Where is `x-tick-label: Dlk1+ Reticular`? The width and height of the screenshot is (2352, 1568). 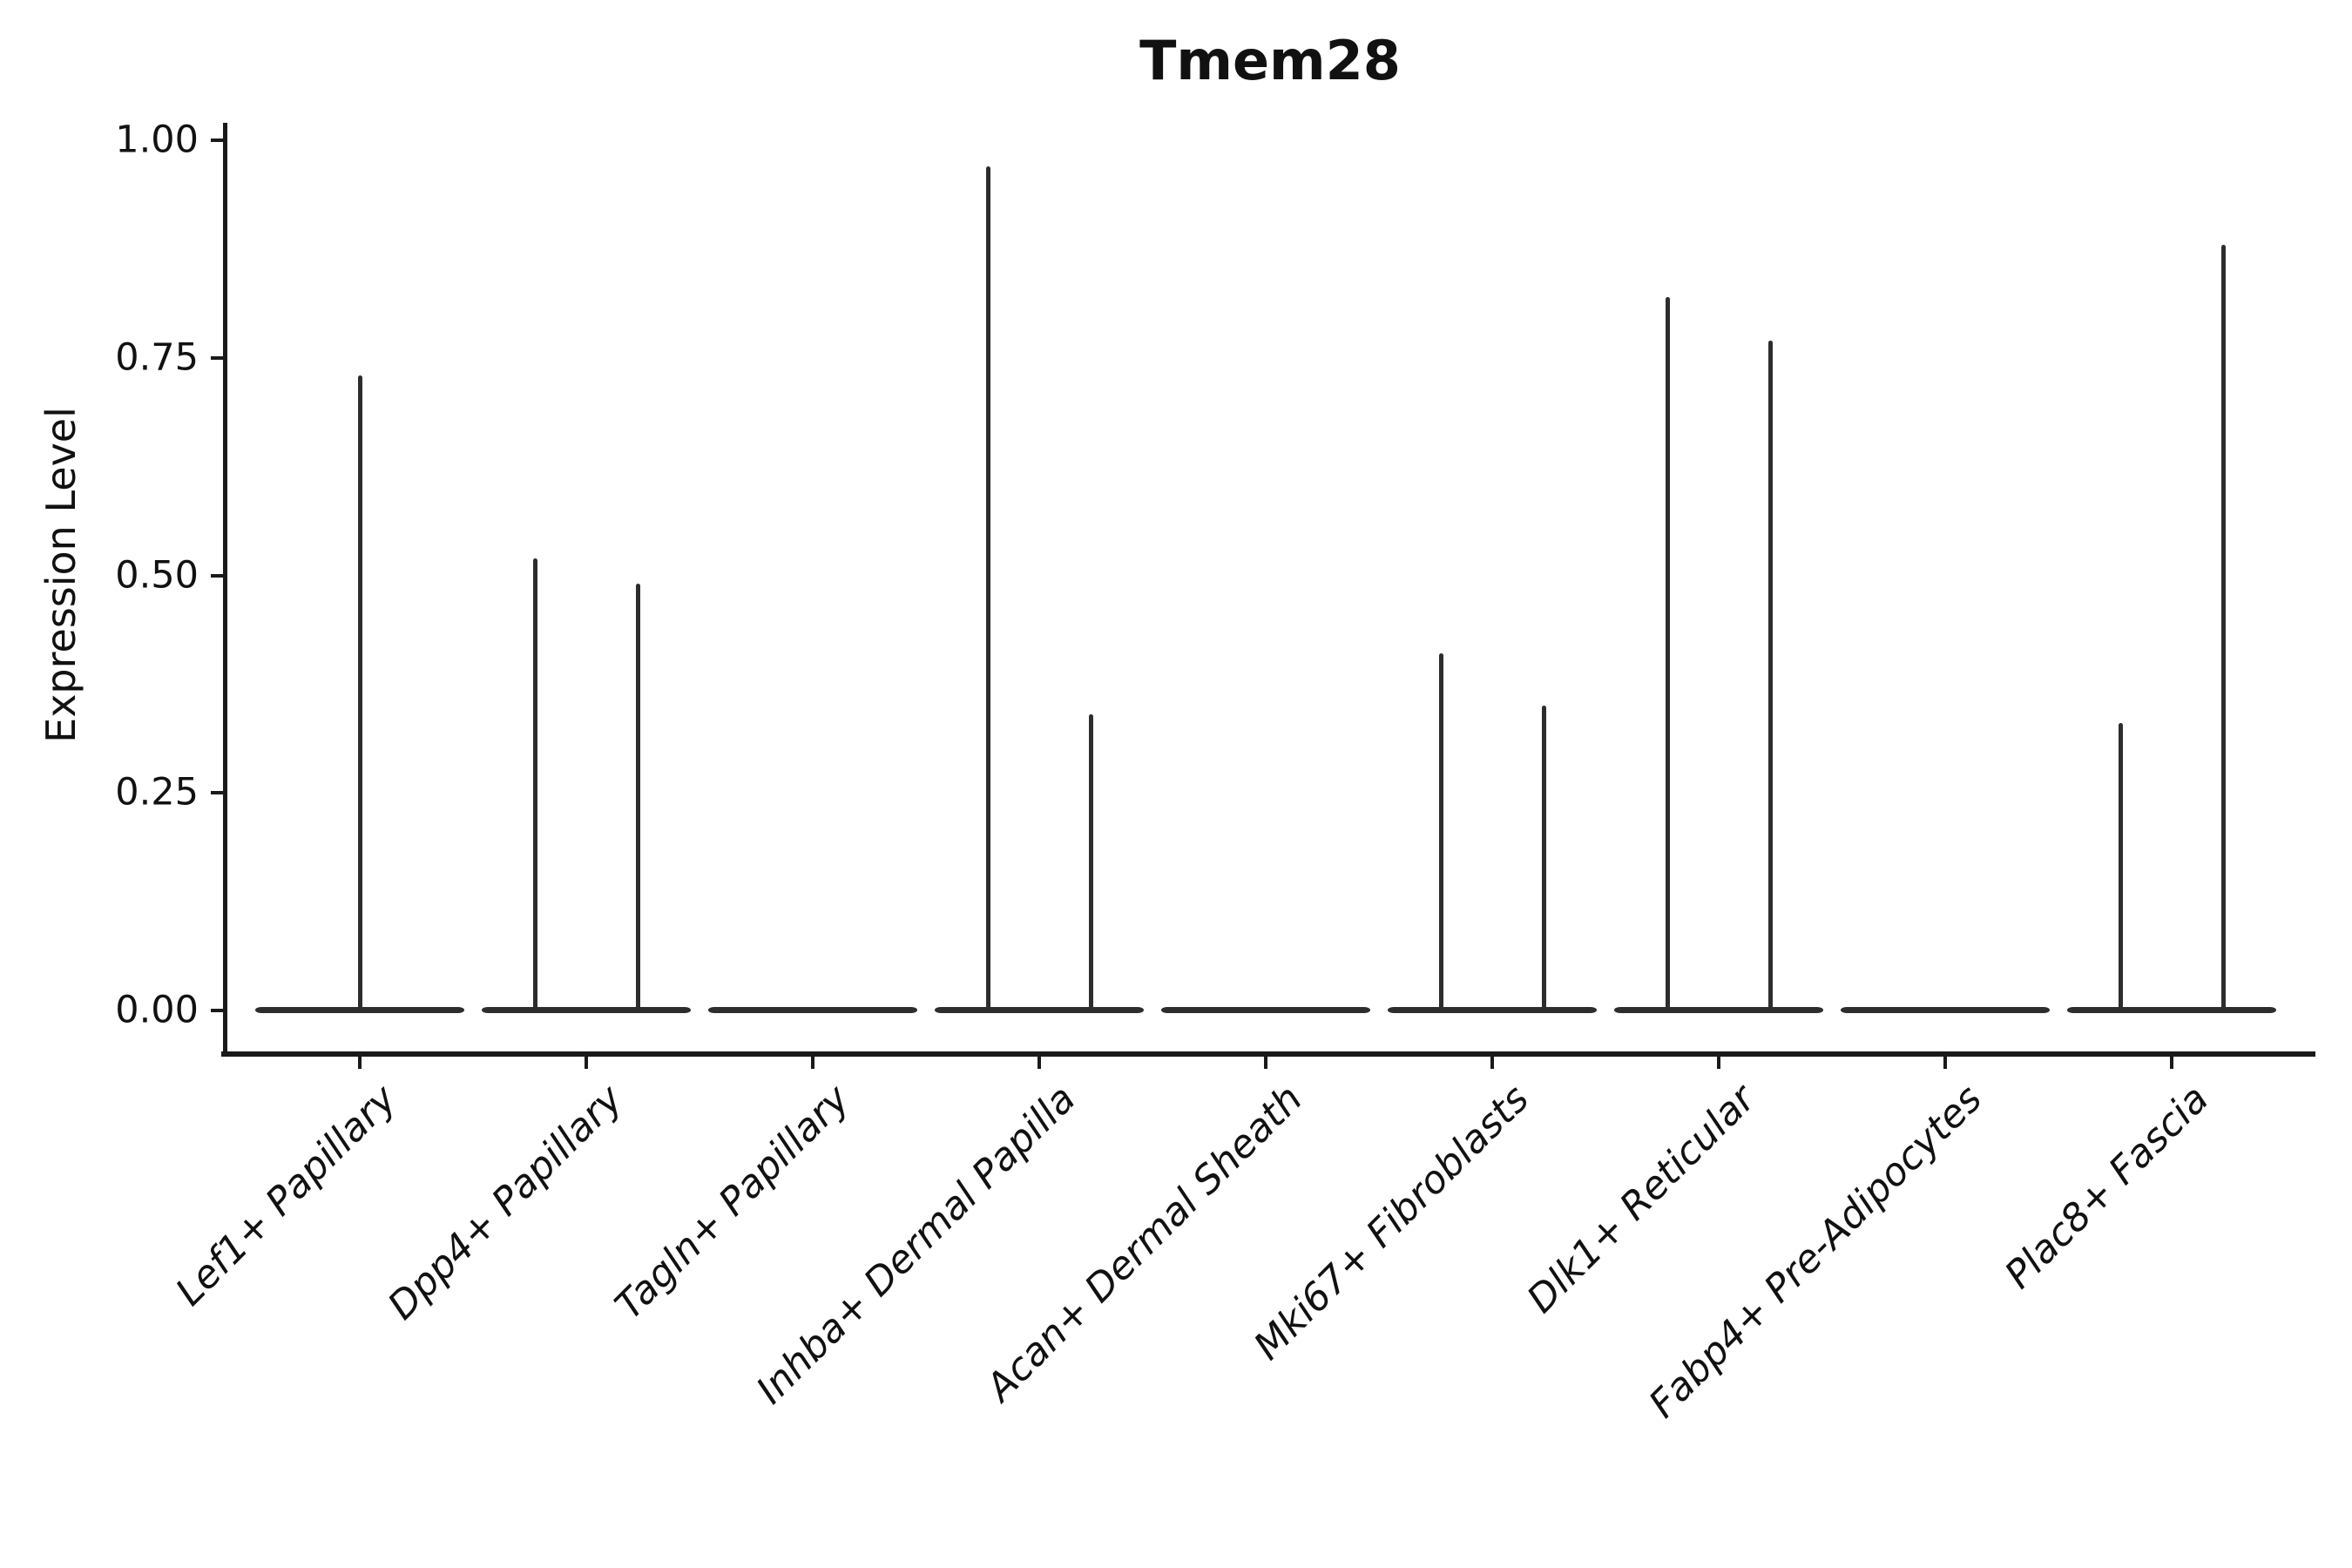
x-tick-label: Dlk1+ Reticular is located at coordinates (1641, 1199).